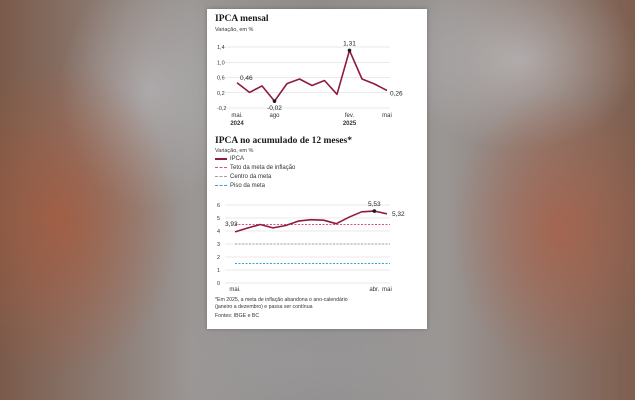 The image size is (635, 400). What do you see at coordinates (231, 224) in the screenshot?
I see `data-label: 3,93` at bounding box center [231, 224].